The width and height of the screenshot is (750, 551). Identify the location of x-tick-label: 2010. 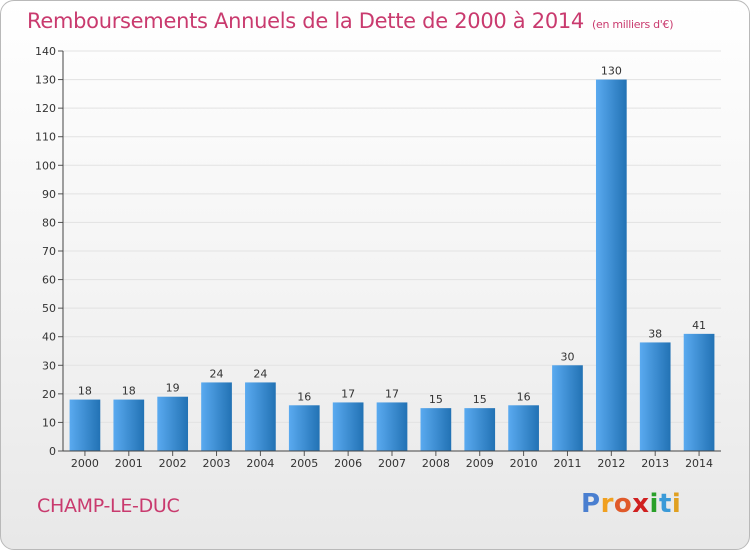
(524, 463).